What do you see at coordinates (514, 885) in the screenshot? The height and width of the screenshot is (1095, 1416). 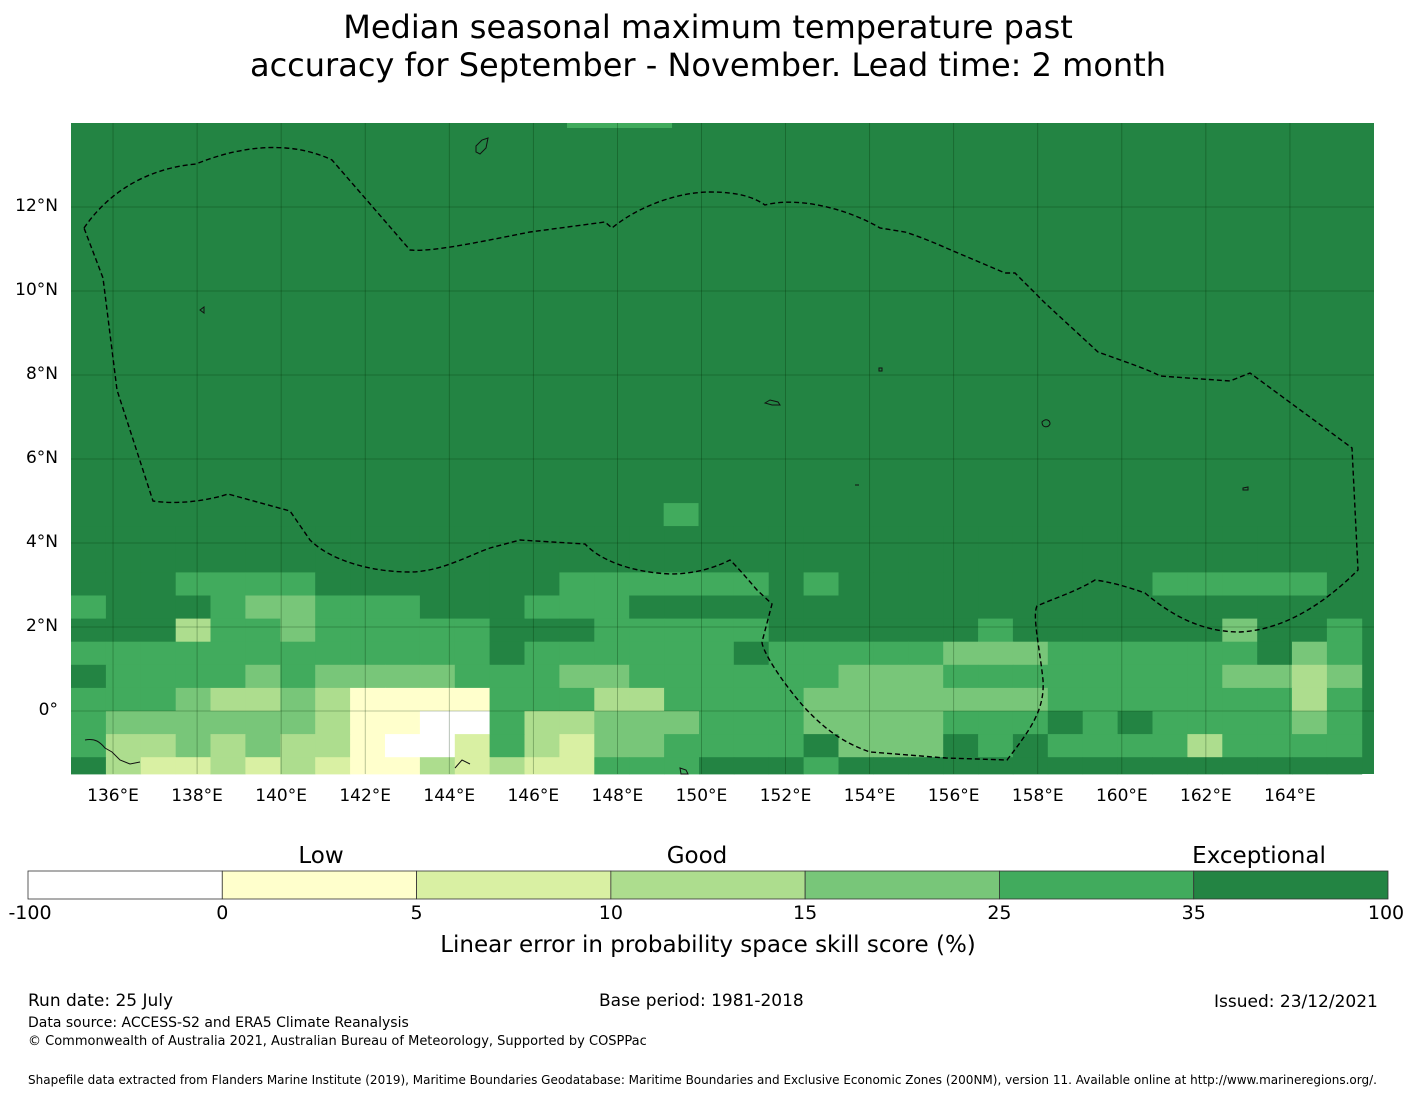 I see `colorbar-segment` at bounding box center [514, 885].